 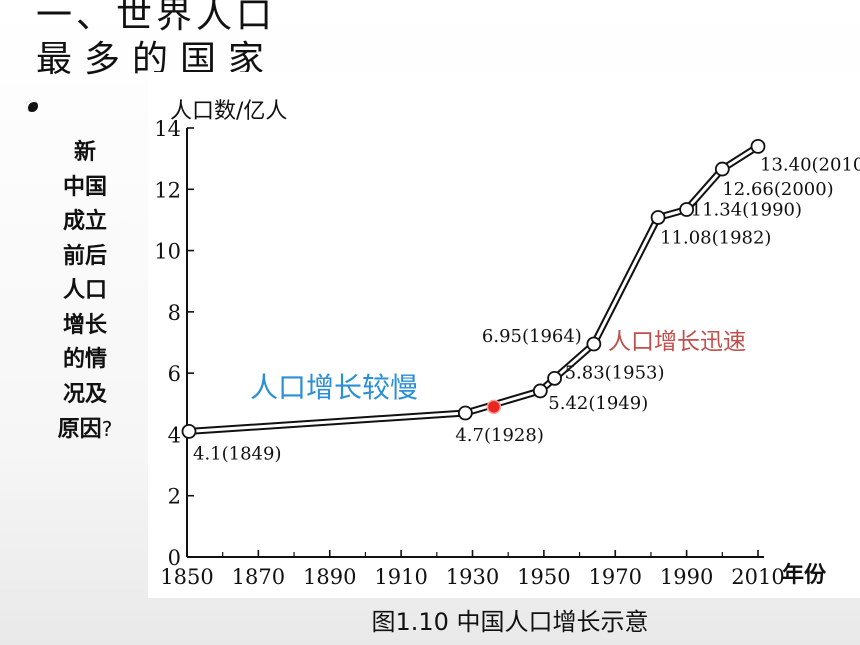 What do you see at coordinates (84, 394) in the screenshot?
I see `question-line: 况及` at bounding box center [84, 394].